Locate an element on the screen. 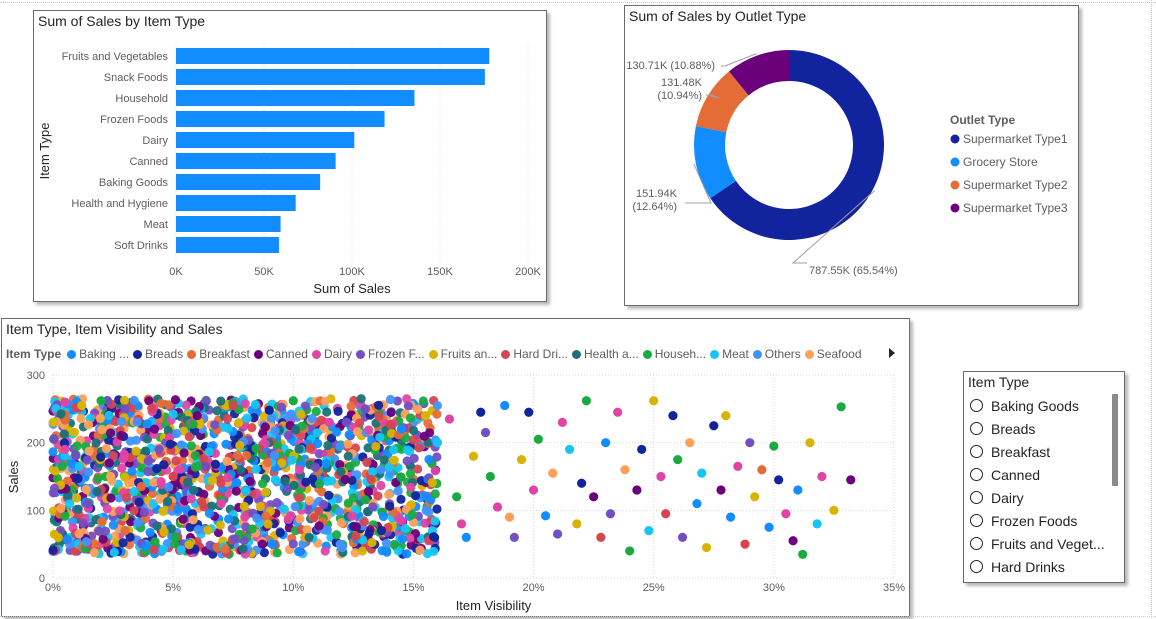 The width and height of the screenshot is (1156, 619). bar-category-label: Household is located at coordinates (141, 99).